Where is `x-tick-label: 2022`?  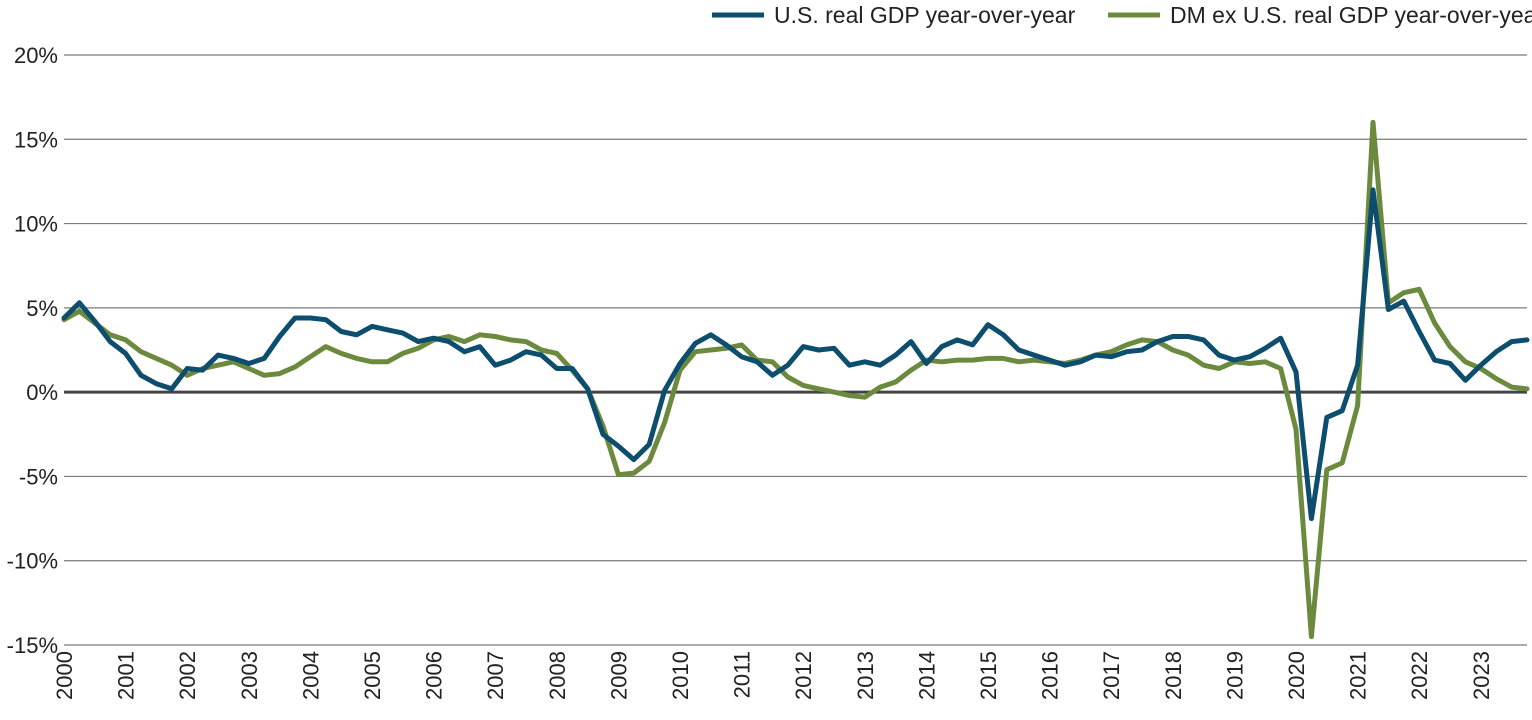
x-tick-label: 2022 is located at coordinates (1419, 675).